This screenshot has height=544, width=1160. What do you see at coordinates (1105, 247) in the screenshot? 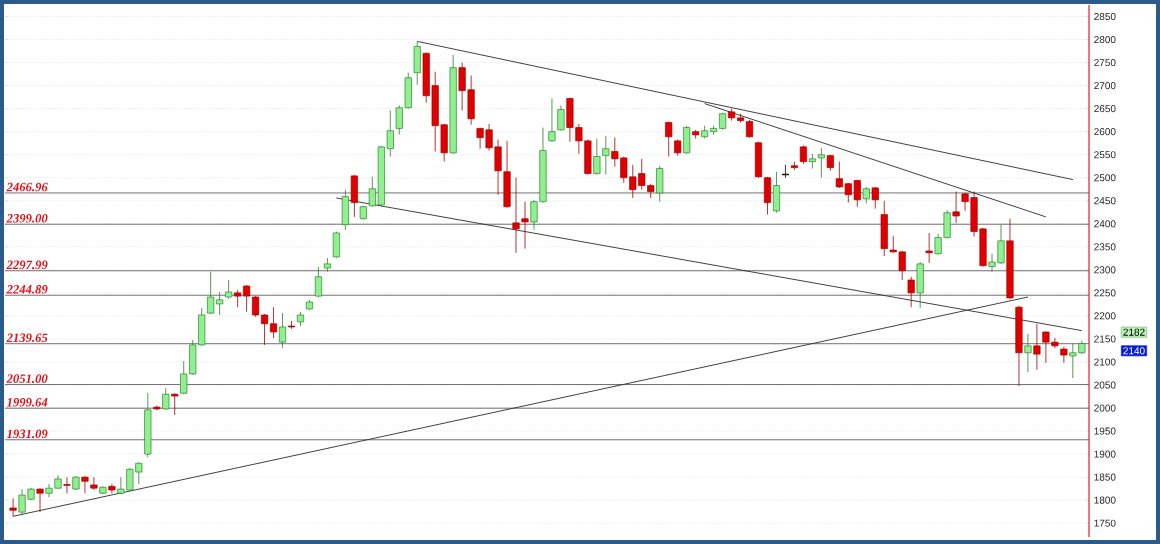
I see `y-tick-label: 2350` at bounding box center [1105, 247].